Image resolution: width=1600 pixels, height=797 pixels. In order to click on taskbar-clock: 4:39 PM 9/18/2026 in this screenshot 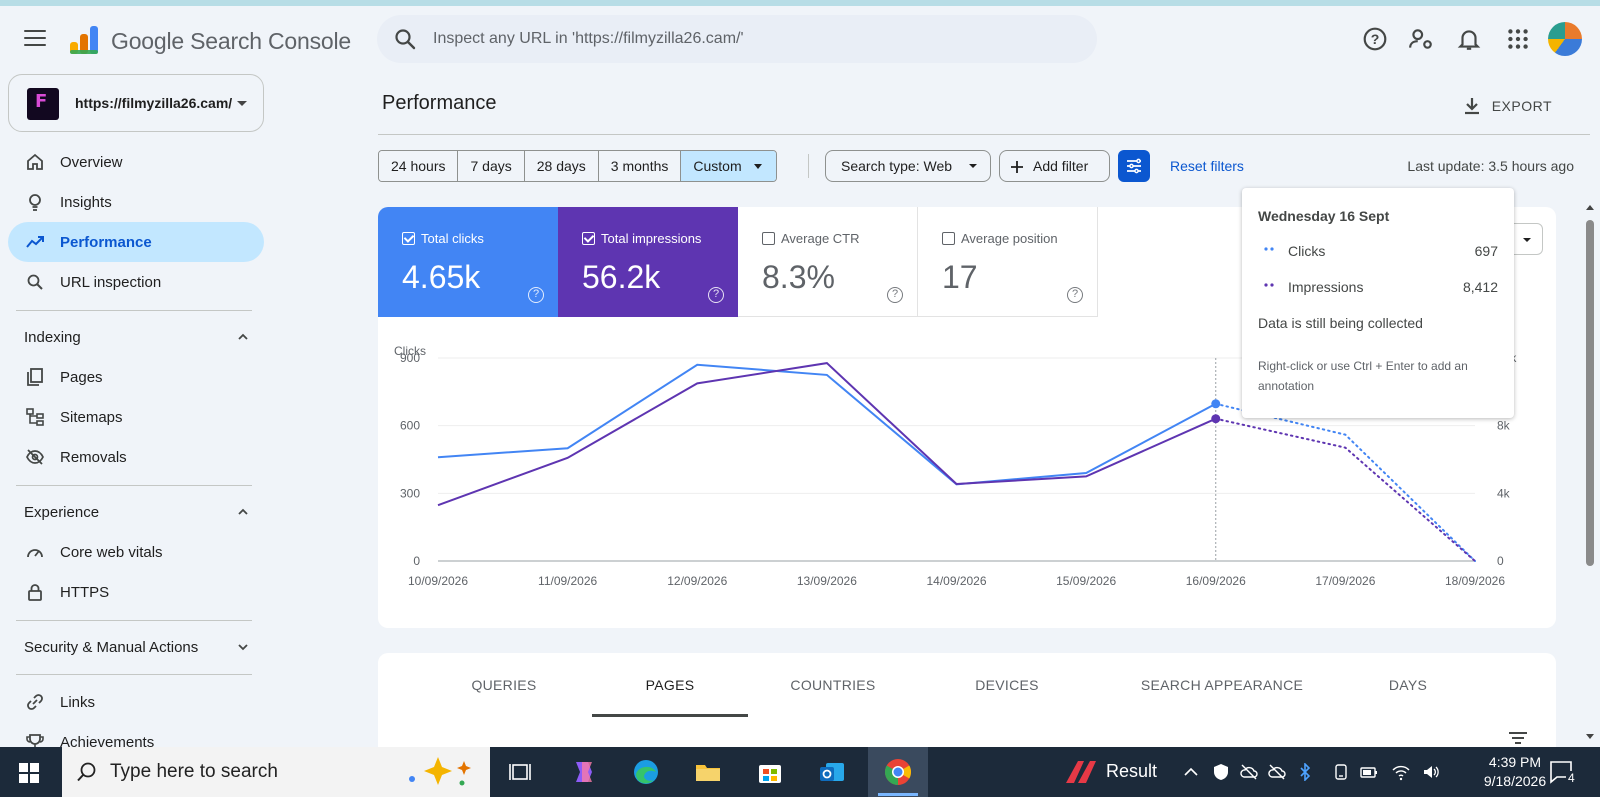, I will do `click(1515, 772)`.